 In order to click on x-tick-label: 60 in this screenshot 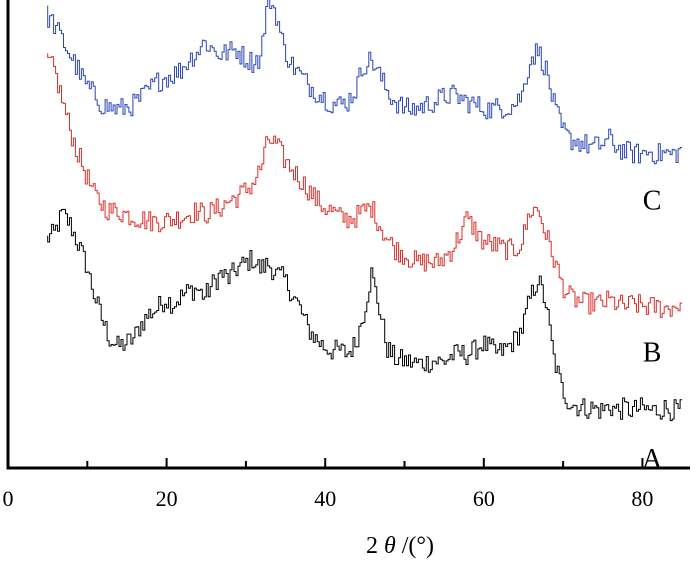, I will do `click(484, 498)`.